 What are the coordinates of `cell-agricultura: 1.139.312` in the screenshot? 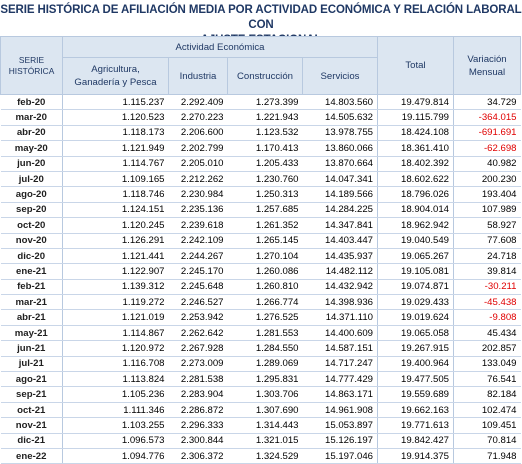 It's located at (115, 287).